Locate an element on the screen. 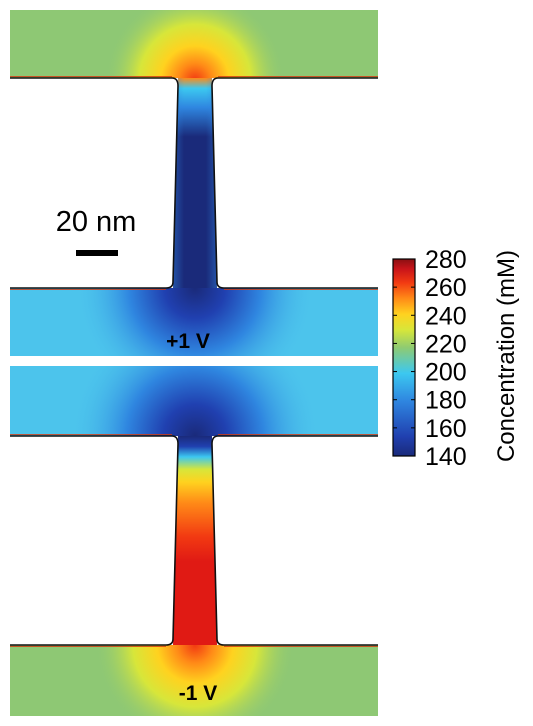 This screenshot has width=533, height=726. scale-bar-line is located at coordinates (97, 253).